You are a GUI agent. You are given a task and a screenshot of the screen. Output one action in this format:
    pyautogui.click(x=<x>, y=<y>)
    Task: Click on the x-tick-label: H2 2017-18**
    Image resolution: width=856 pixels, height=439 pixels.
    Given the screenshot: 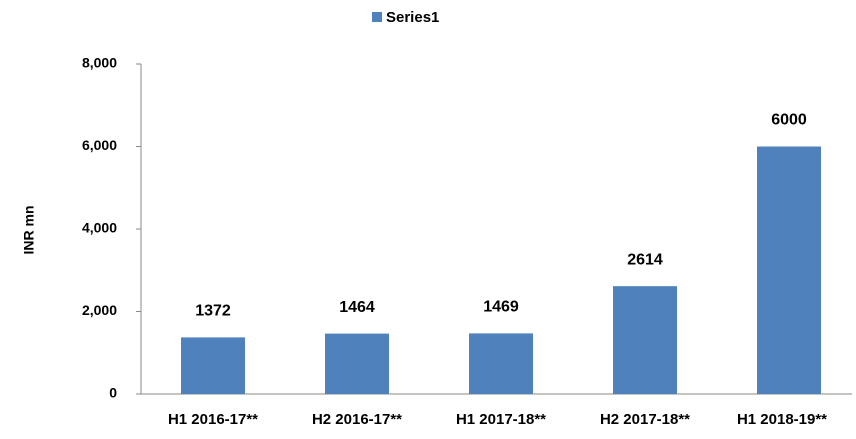 What is the action you would take?
    pyautogui.click(x=645, y=419)
    